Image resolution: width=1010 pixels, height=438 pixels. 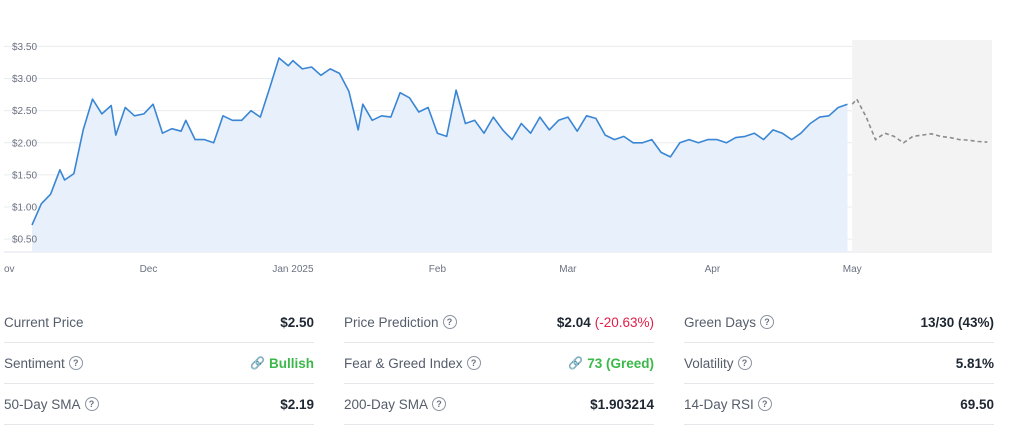 I want to click on price-prediction-row: Price Prediction? $2.04 (-20.63%), so click(x=499, y=322).